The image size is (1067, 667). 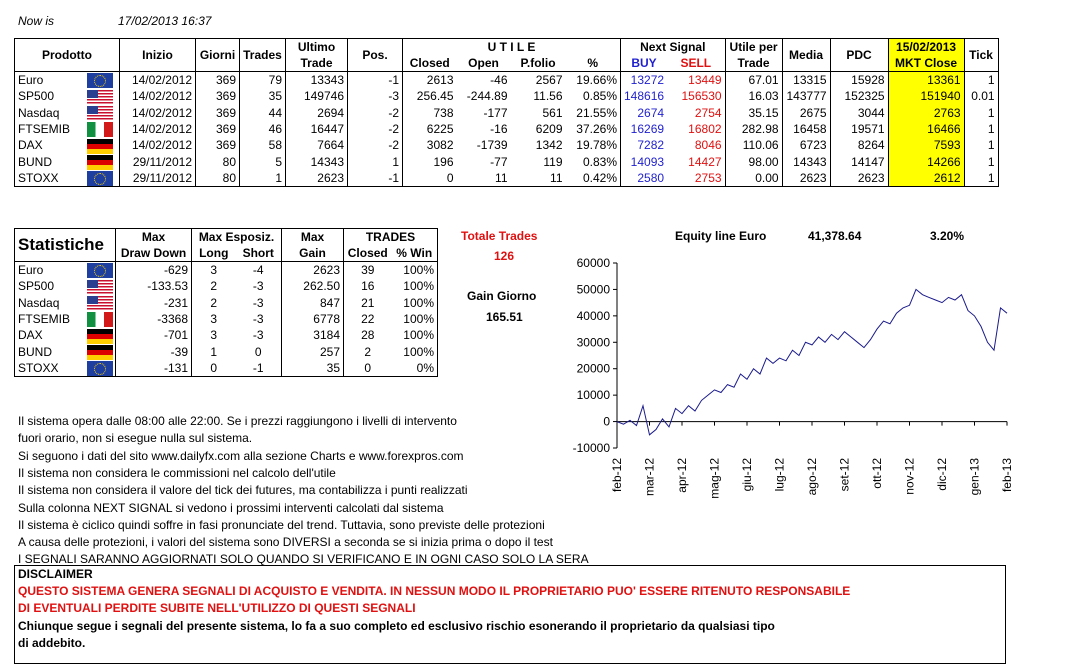 What do you see at coordinates (859, 55) in the screenshot?
I see `col-pdc: PDC` at bounding box center [859, 55].